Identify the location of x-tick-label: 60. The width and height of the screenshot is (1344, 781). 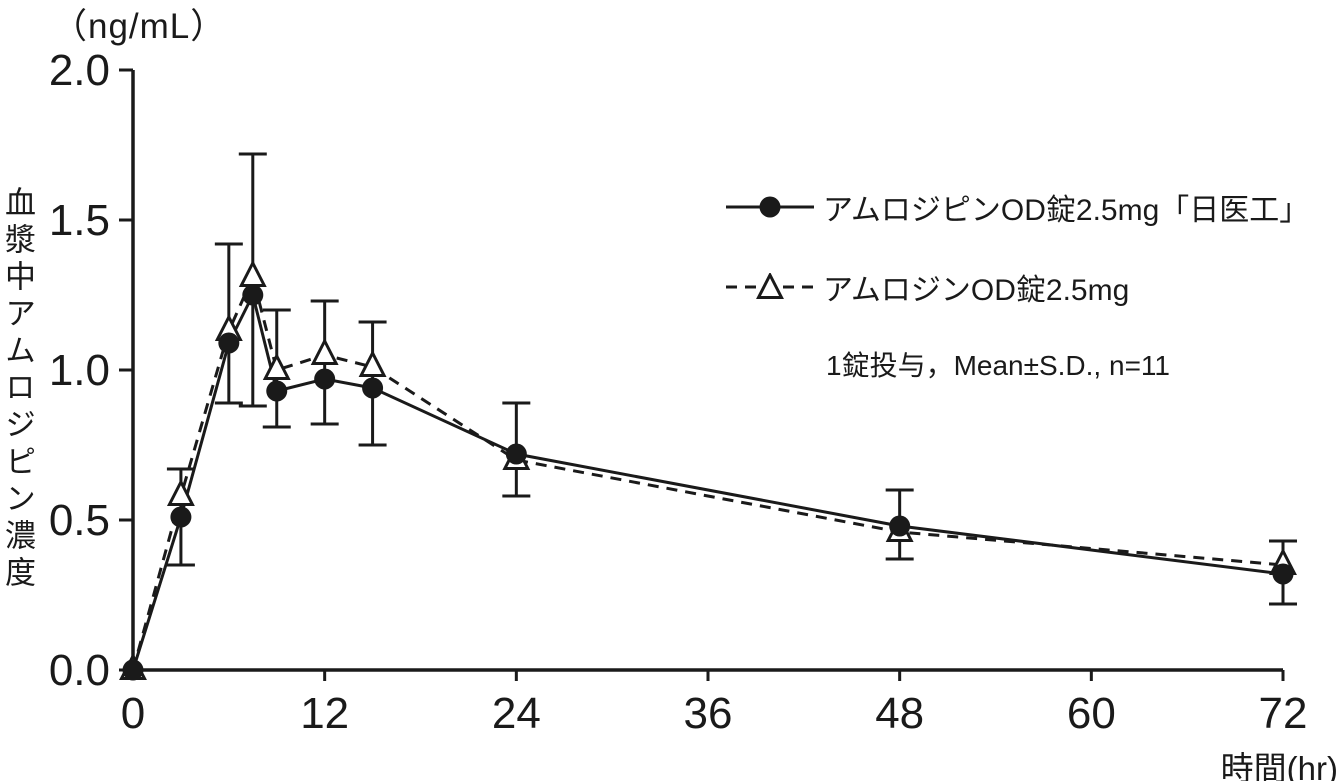
(1091, 713).